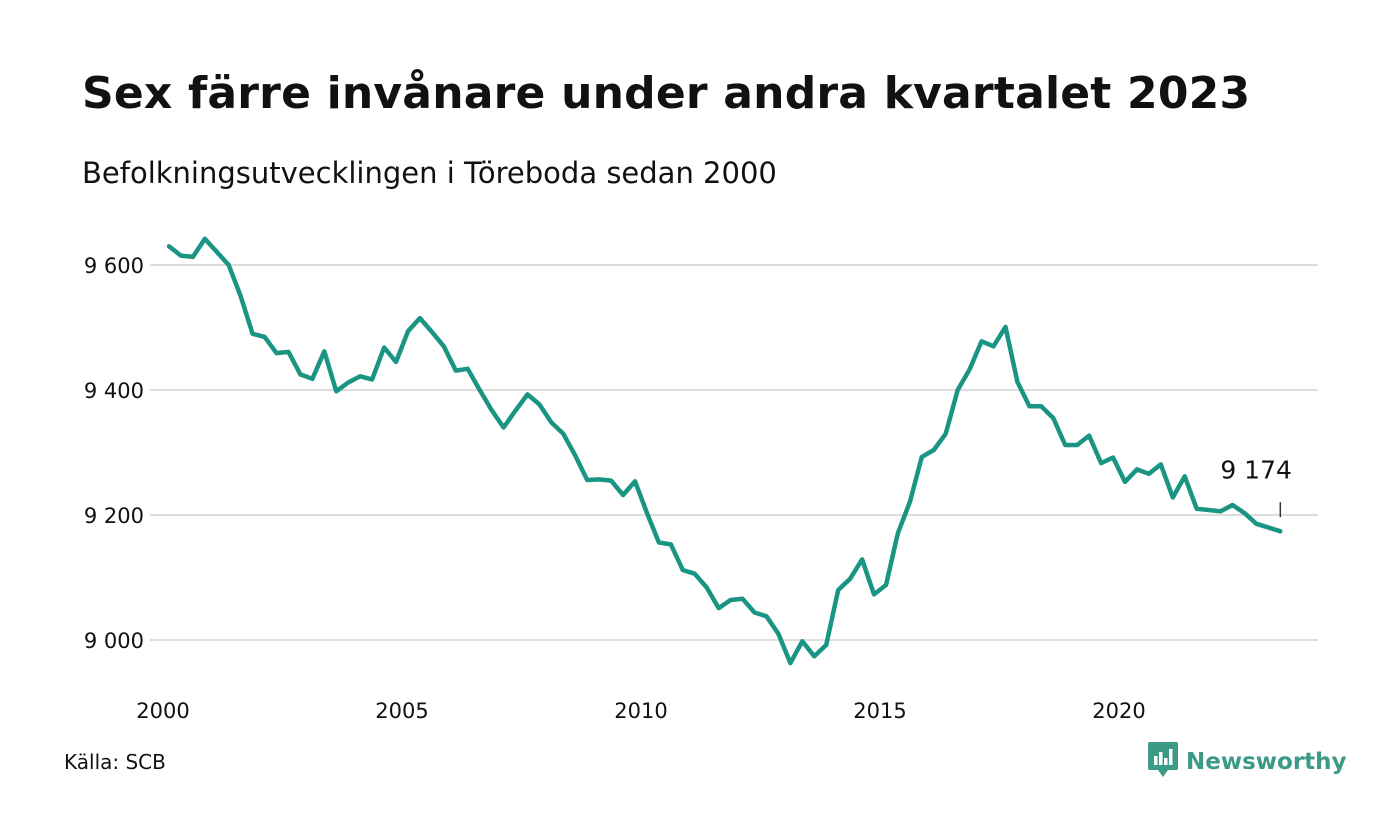  What do you see at coordinates (1266, 762) in the screenshot?
I see `brand-name: Newsworthy` at bounding box center [1266, 762].